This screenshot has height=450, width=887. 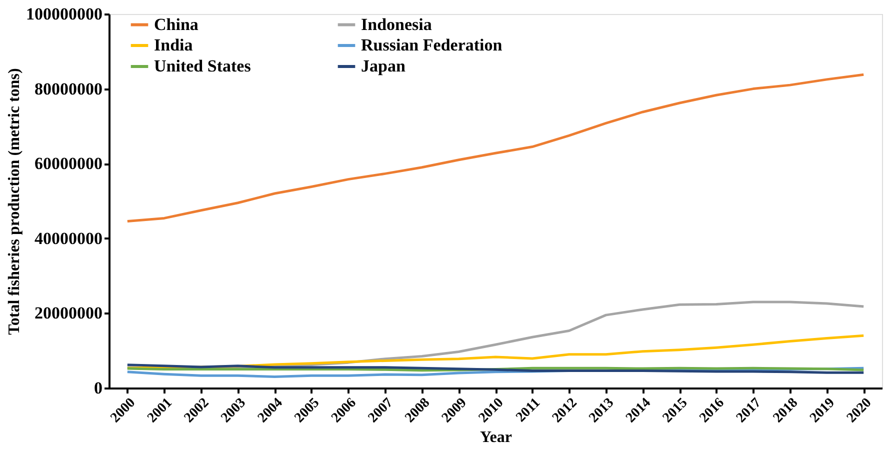 What do you see at coordinates (98, 388) in the screenshot?
I see `y-tick-label: 0` at bounding box center [98, 388].